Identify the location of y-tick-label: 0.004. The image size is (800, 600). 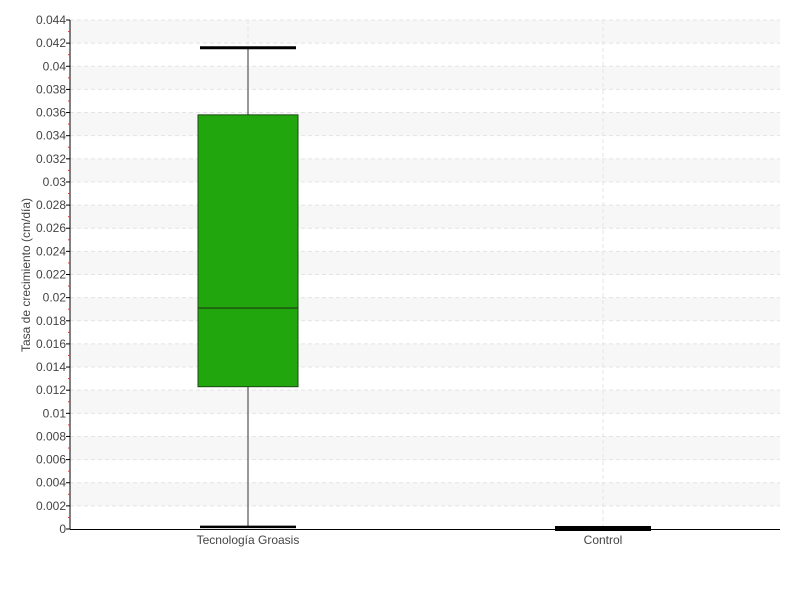
(51, 483).